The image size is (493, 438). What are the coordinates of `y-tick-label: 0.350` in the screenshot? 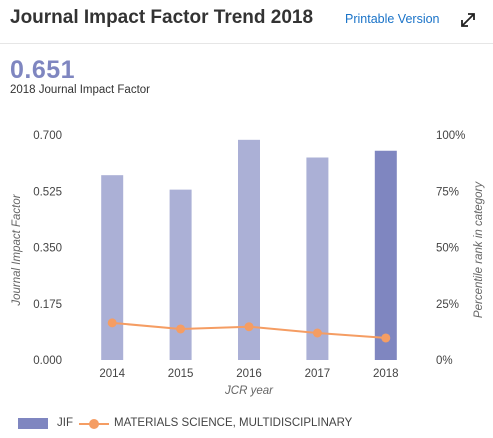 It's located at (47, 249).